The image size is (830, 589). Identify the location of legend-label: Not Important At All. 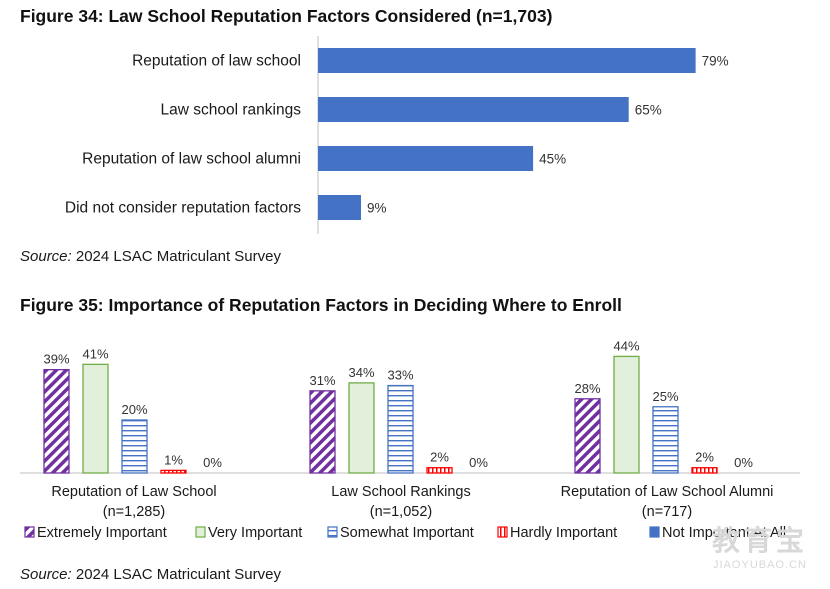
(724, 533).